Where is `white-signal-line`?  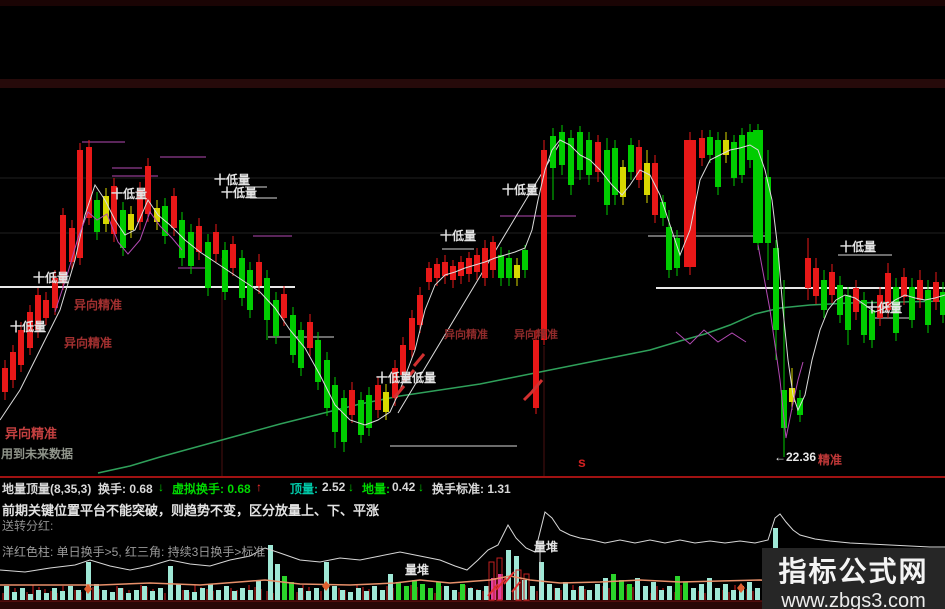 white-signal-line is located at coordinates (472, 542).